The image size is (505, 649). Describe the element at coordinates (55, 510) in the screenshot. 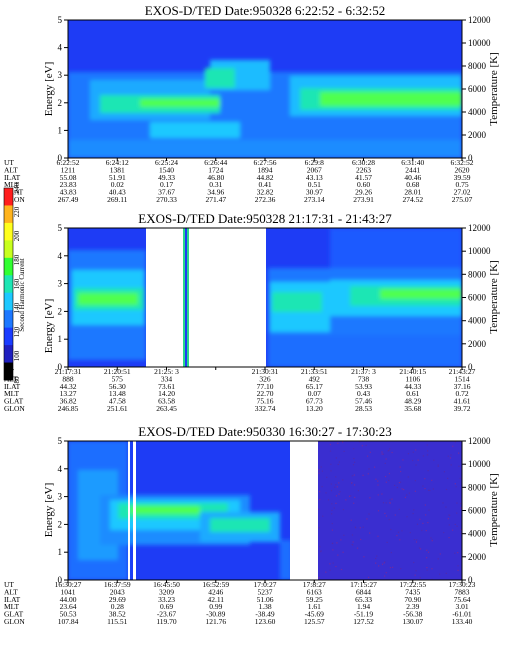

I see `panel-3-y-axis: 5 4 3 2 1 0 Energy [eV]` at that location.